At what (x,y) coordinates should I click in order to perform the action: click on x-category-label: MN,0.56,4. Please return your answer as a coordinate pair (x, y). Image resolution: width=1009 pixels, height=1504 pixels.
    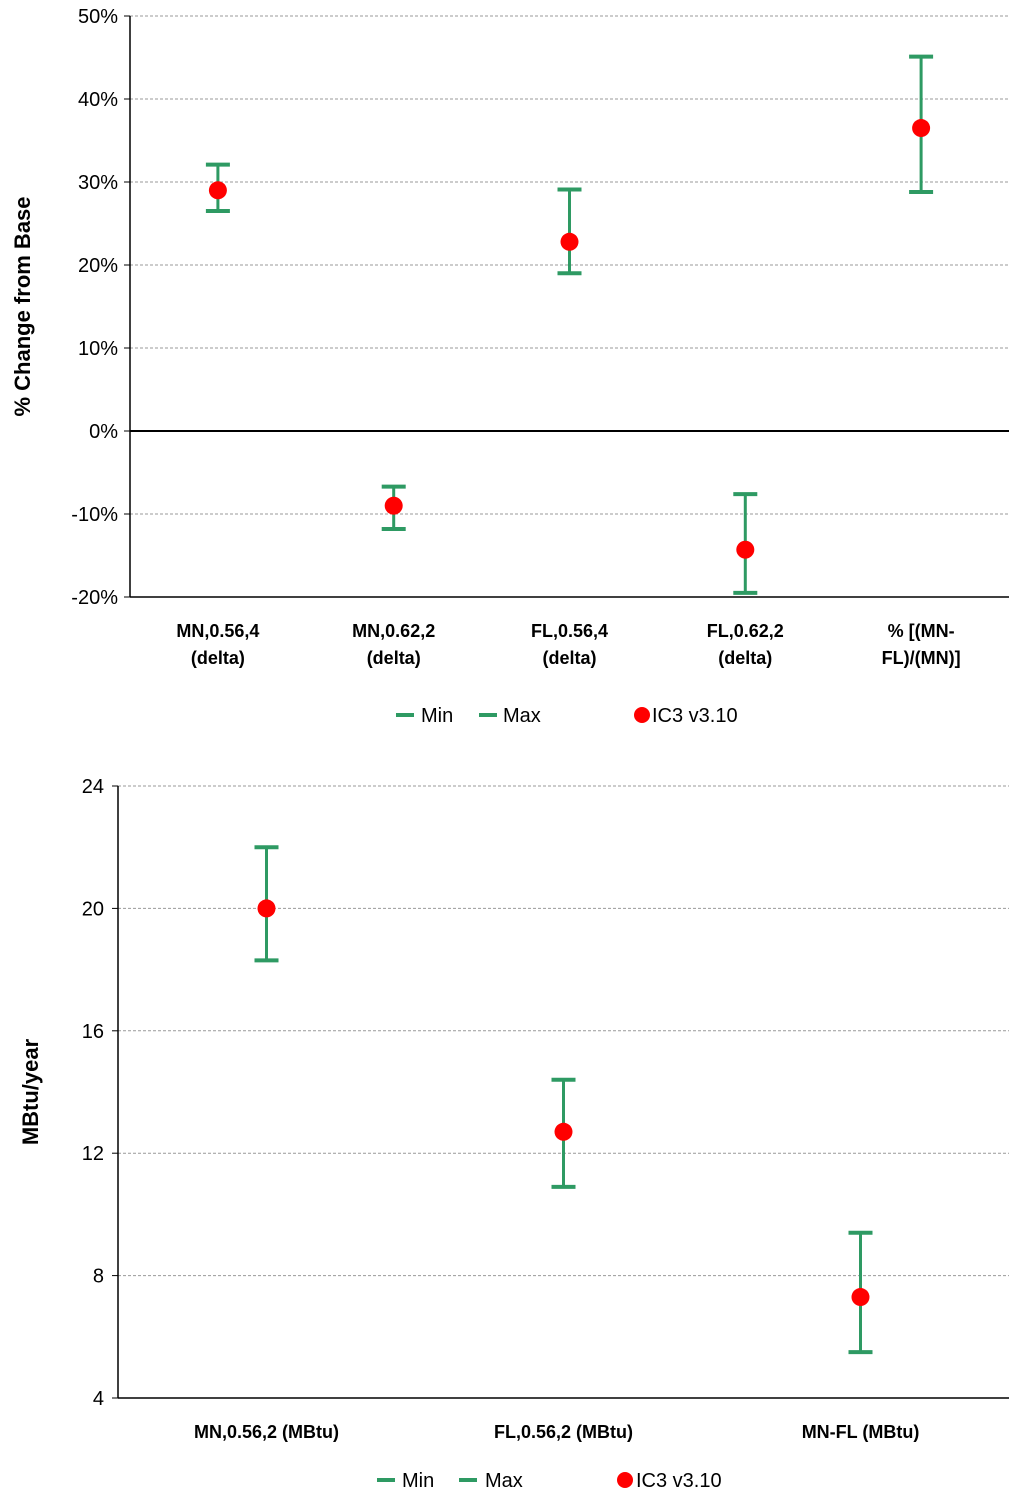
    Looking at the image, I should click on (217, 631).